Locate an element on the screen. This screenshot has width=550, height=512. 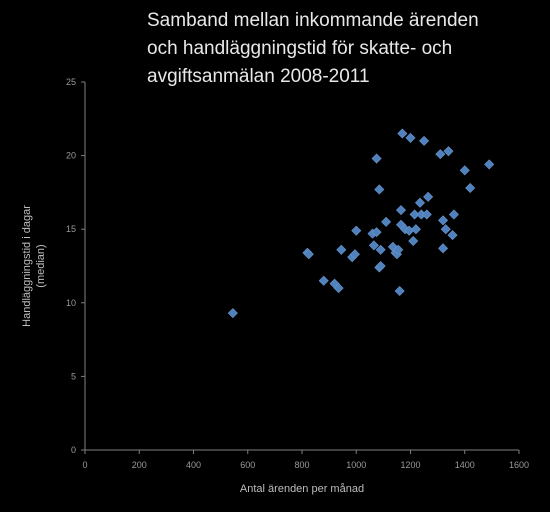
x-tick-label: 1200 is located at coordinates (410, 465).